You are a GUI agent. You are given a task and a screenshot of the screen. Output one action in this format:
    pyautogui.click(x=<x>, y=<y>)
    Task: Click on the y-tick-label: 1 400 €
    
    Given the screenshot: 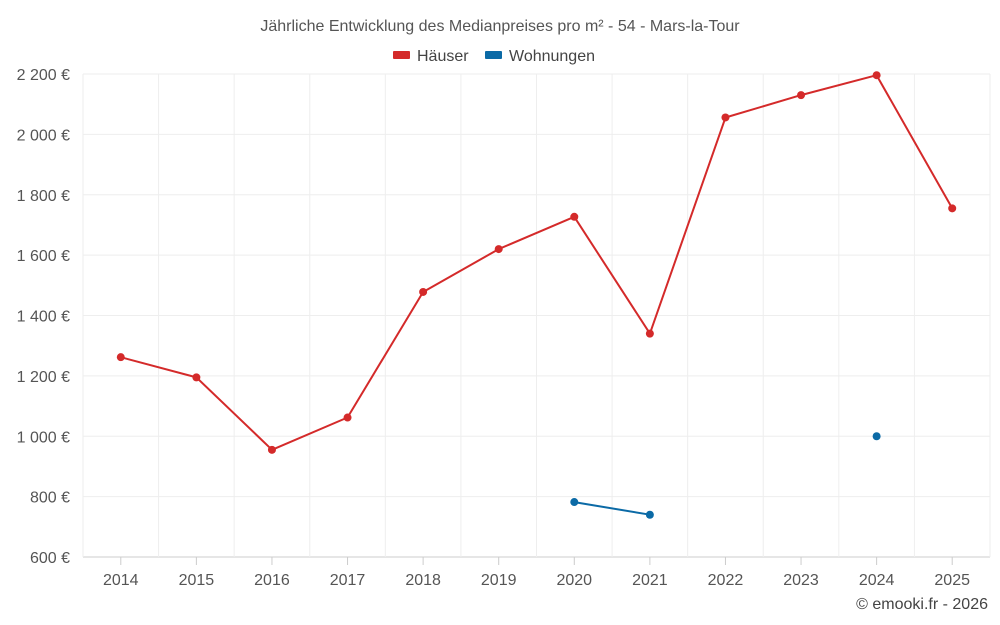 What is the action you would take?
    pyautogui.click(x=43, y=317)
    